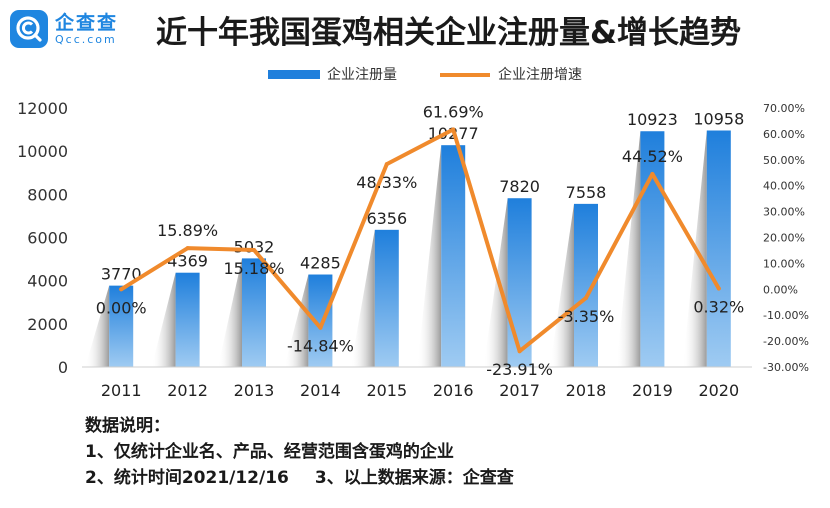 The width and height of the screenshot is (830, 508). I want to click on chart-title: 近十年我国蛋鸡相关企业注册量&增长趋势, so click(449, 33).